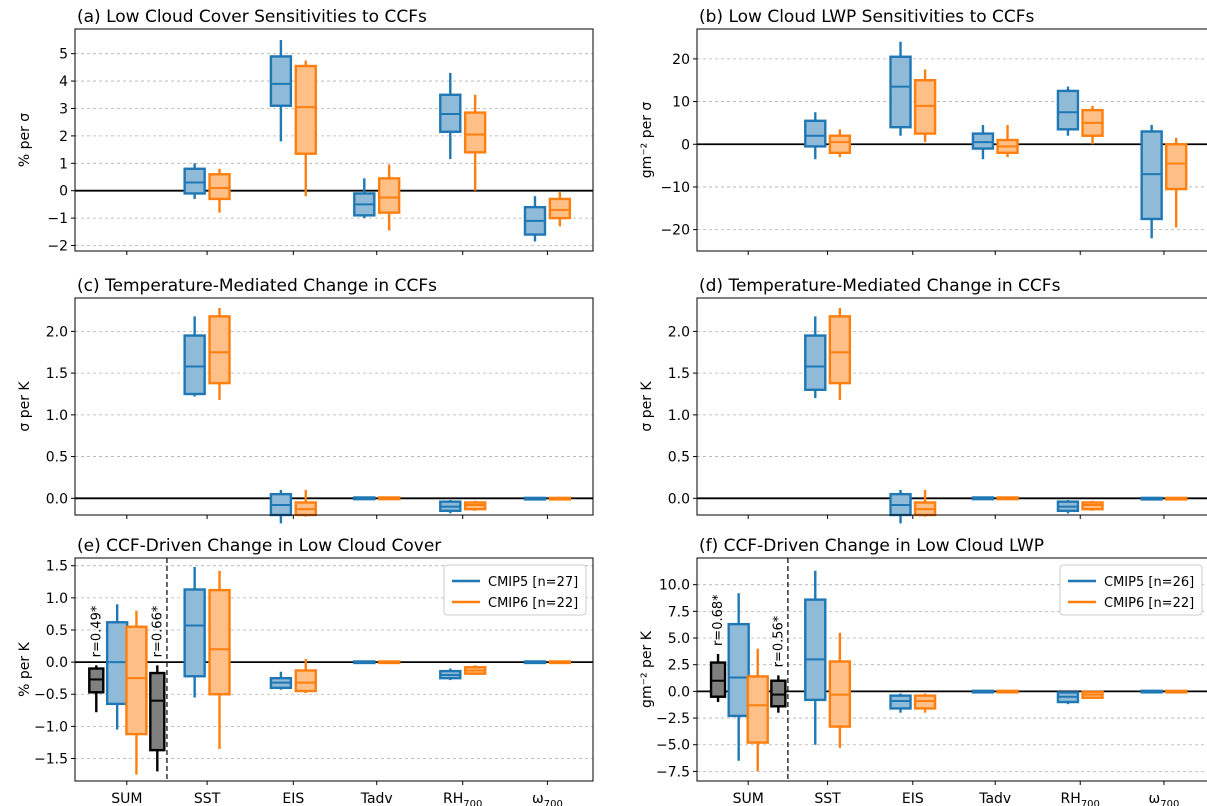 This screenshot has height=806, width=1207. I want to click on panel-title: (d) Temperature-Mediated Change in CCFs, so click(880, 286).